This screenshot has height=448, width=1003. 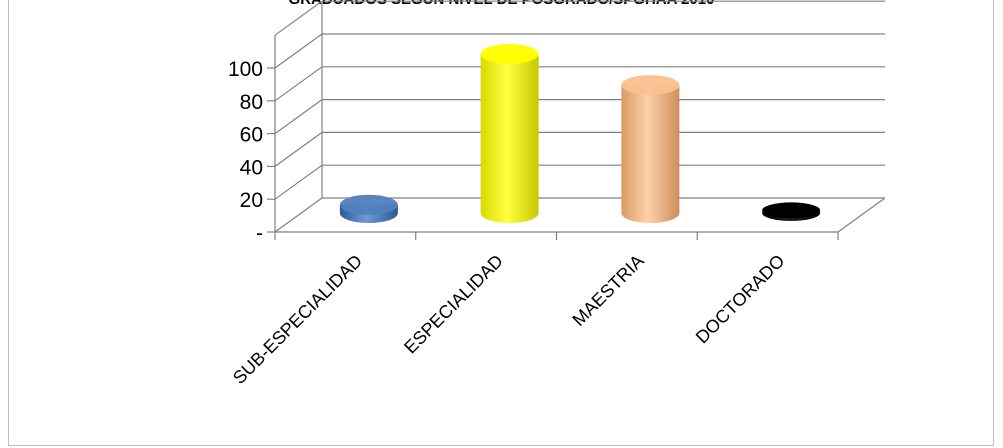 I want to click on floor-edge, so click(x=861, y=215).